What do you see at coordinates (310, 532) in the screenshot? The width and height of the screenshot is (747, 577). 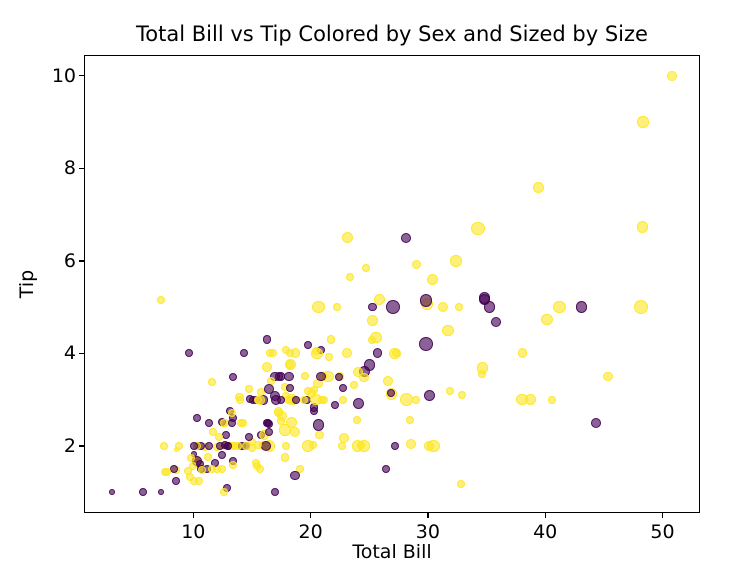 I see `x-tick-label: 20` at bounding box center [310, 532].